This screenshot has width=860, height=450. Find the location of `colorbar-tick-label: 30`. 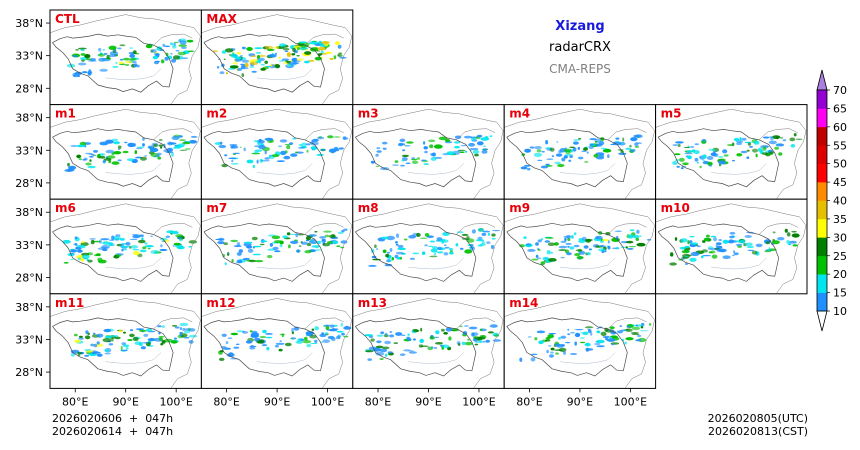

colorbar-tick-label: 30 is located at coordinates (840, 237).